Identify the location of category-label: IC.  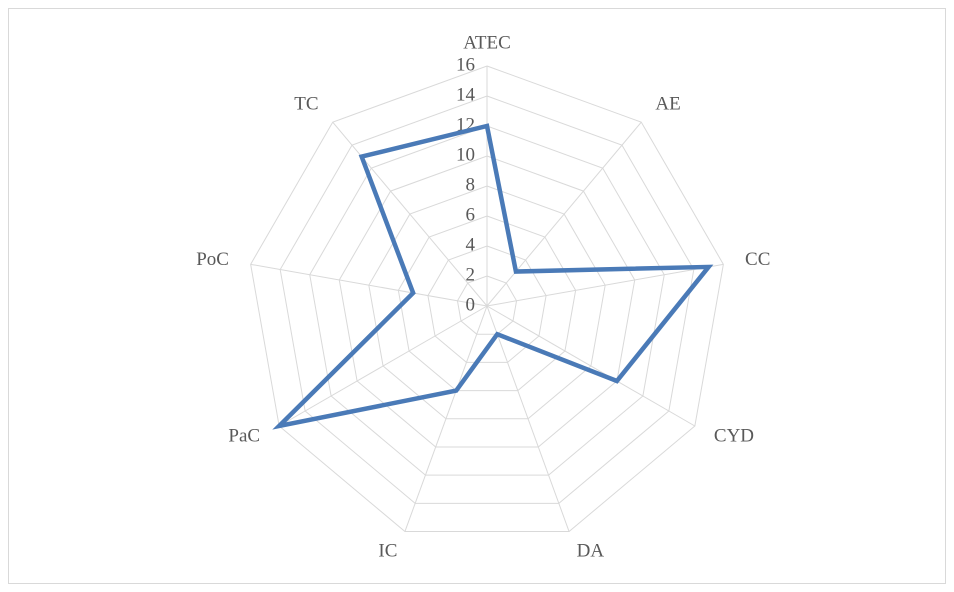
(387, 551).